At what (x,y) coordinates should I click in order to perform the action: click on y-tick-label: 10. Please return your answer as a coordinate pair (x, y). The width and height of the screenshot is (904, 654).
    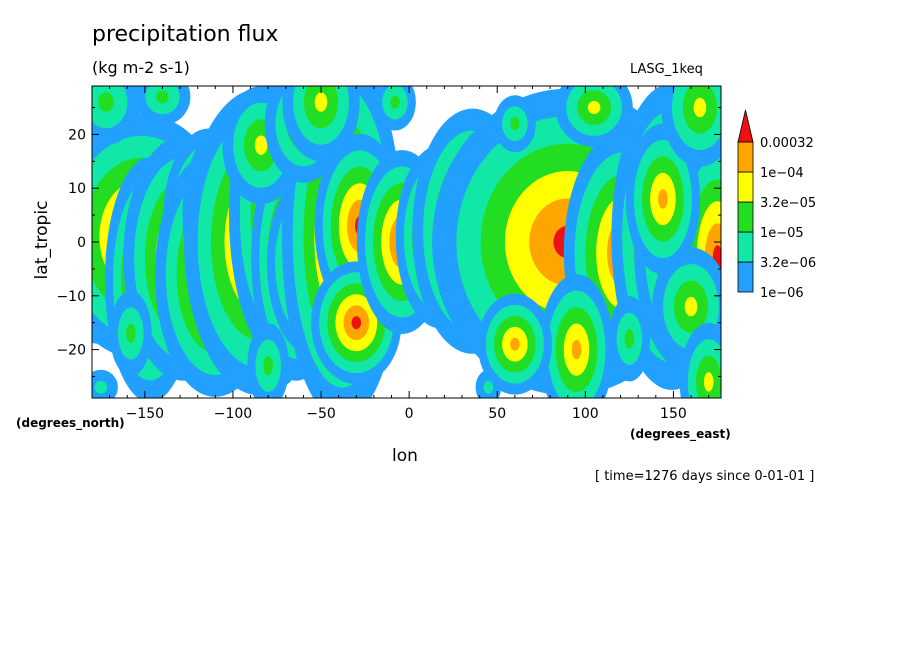
    Looking at the image, I should click on (77, 189).